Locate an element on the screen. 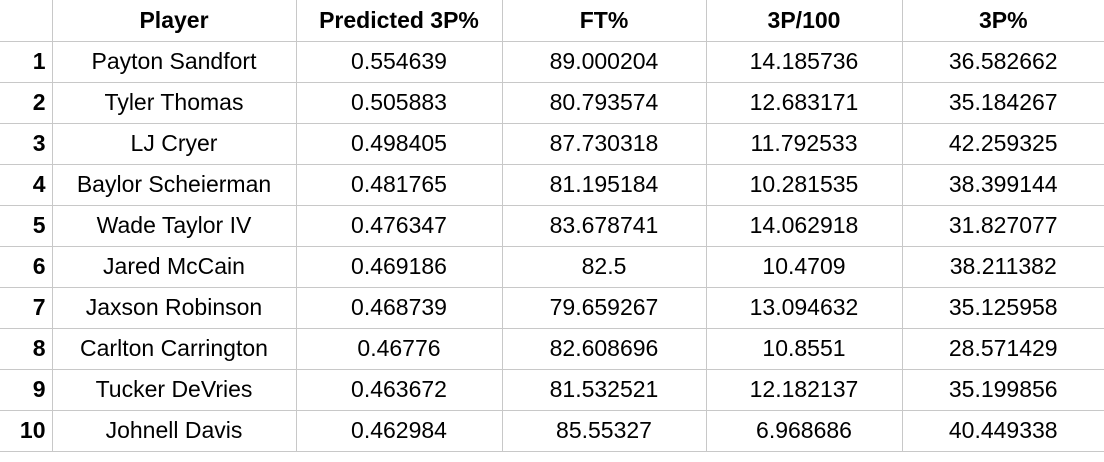 The image size is (1104, 462). ft-pct: 82.608696 is located at coordinates (604, 348).